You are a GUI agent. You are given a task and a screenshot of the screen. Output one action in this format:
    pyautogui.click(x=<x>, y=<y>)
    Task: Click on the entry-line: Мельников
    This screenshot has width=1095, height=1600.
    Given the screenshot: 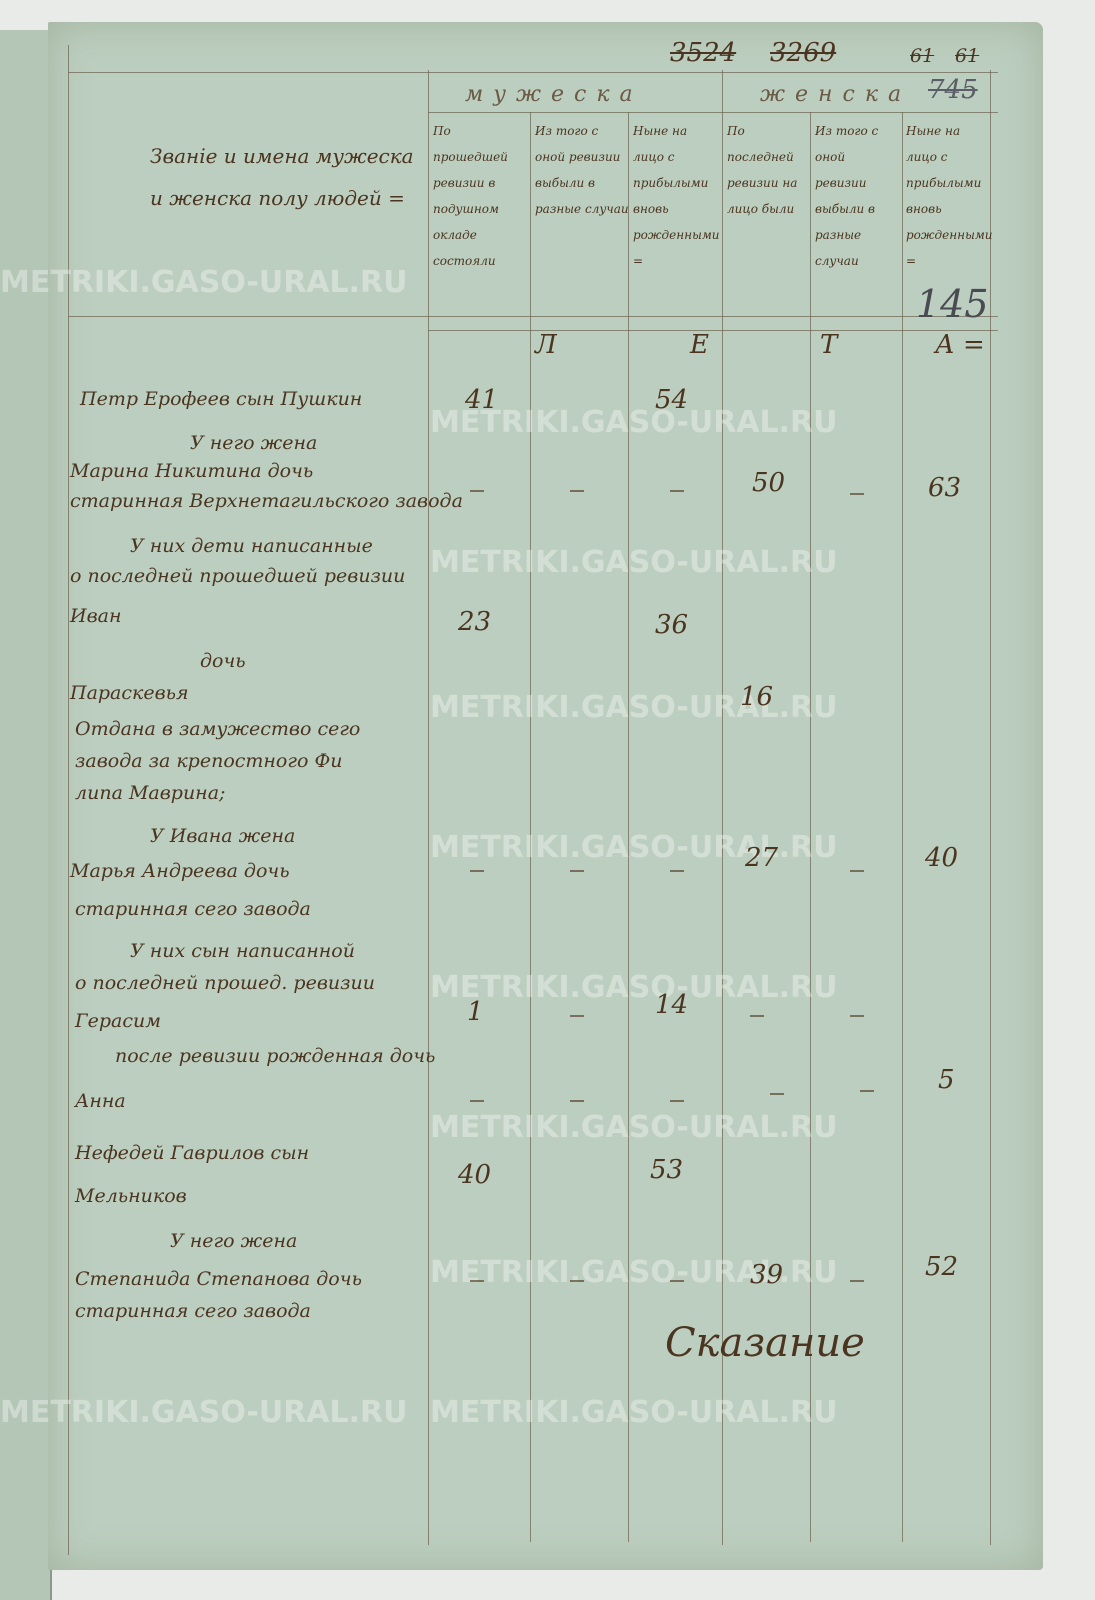 What is the action you would take?
    pyautogui.click(x=131, y=1196)
    